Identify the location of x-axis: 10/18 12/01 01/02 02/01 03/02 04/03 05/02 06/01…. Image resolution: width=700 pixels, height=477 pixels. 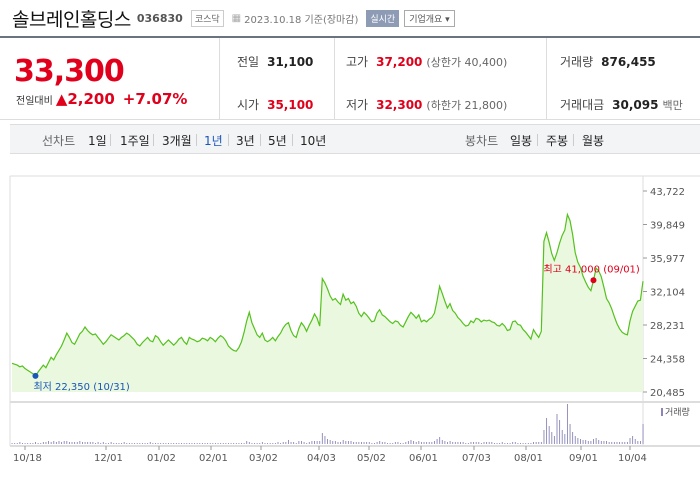
(330, 455).